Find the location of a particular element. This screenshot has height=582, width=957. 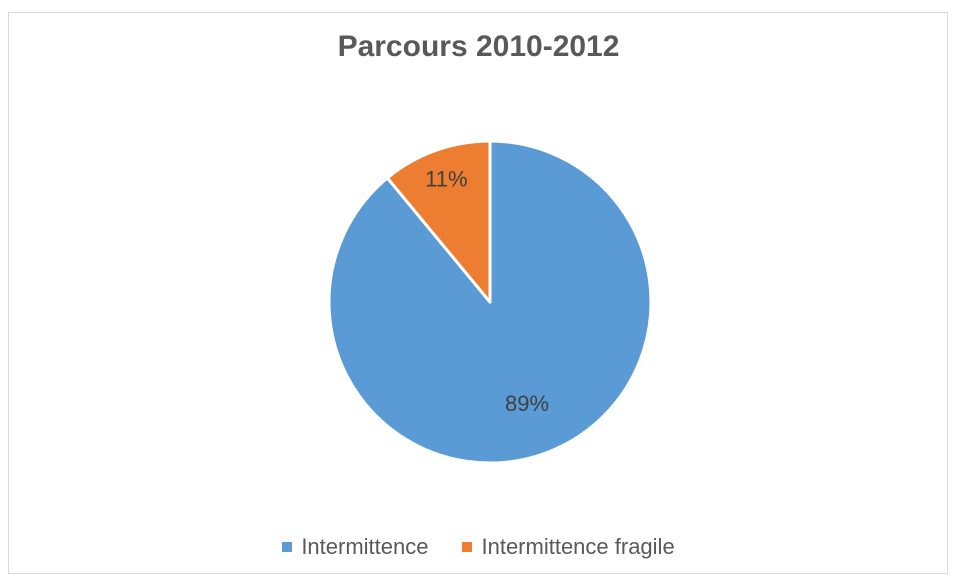

chart-legend: Intermittence Intermittence fragile is located at coordinates (478, 547).